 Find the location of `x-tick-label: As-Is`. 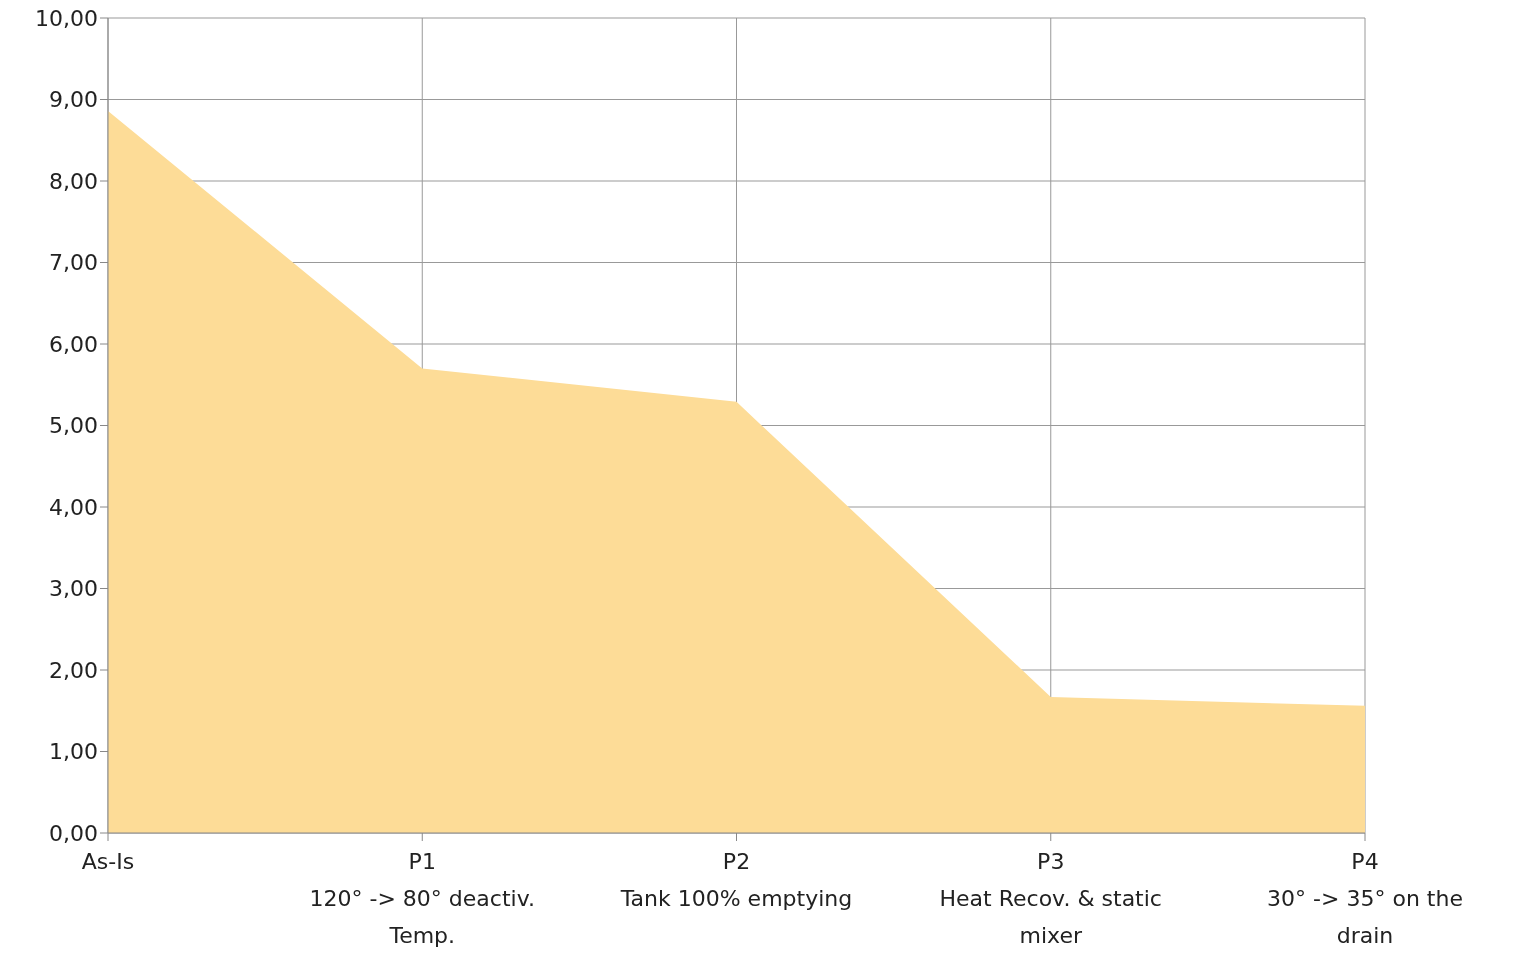

x-tick-label: As-Is is located at coordinates (108, 861).